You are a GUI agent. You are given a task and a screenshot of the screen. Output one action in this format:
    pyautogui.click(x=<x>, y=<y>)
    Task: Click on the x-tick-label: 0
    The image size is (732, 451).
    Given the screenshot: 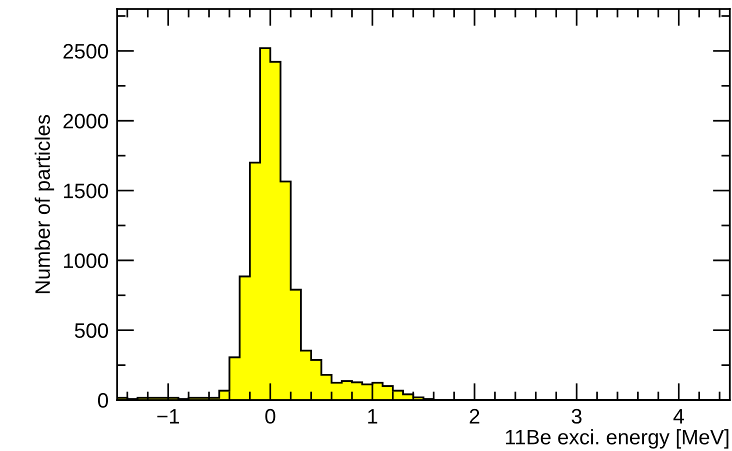 What is the action you would take?
    pyautogui.click(x=270, y=416)
    